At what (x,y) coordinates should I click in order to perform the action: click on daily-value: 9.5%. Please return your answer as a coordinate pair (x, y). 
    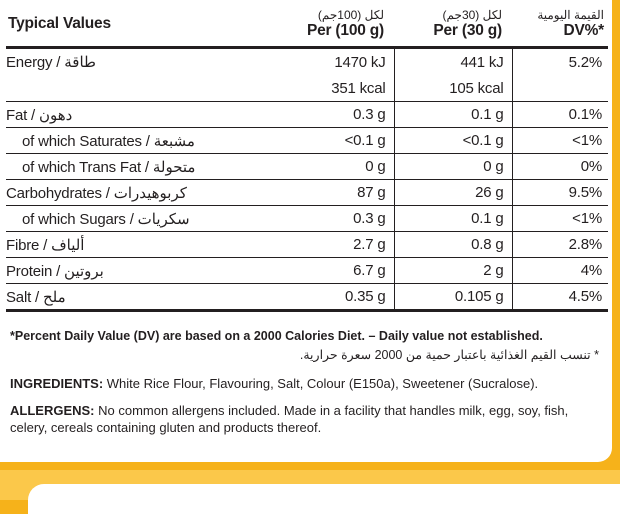
    Looking at the image, I should click on (560, 192).